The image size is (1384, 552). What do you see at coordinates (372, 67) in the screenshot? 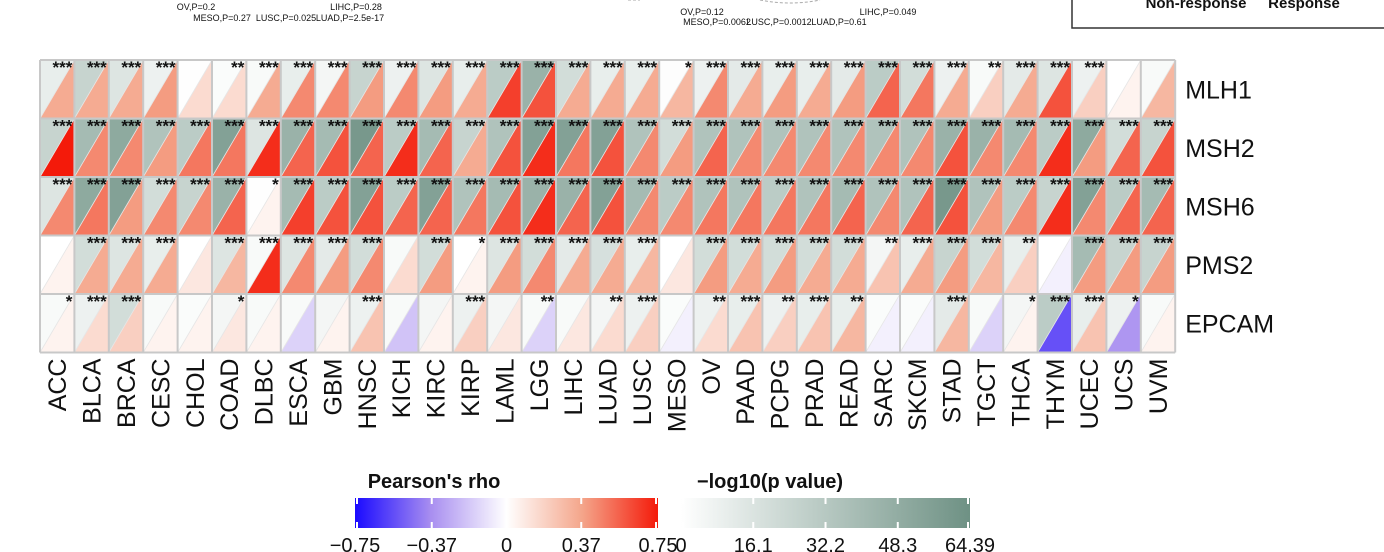
I see `sig-hnsc-mlh1: ***` at bounding box center [372, 67].